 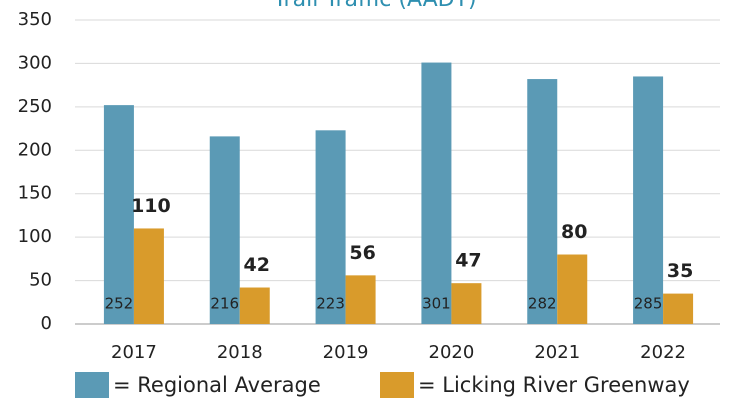 I want to click on x-tick-label: 2019, so click(x=346, y=352).